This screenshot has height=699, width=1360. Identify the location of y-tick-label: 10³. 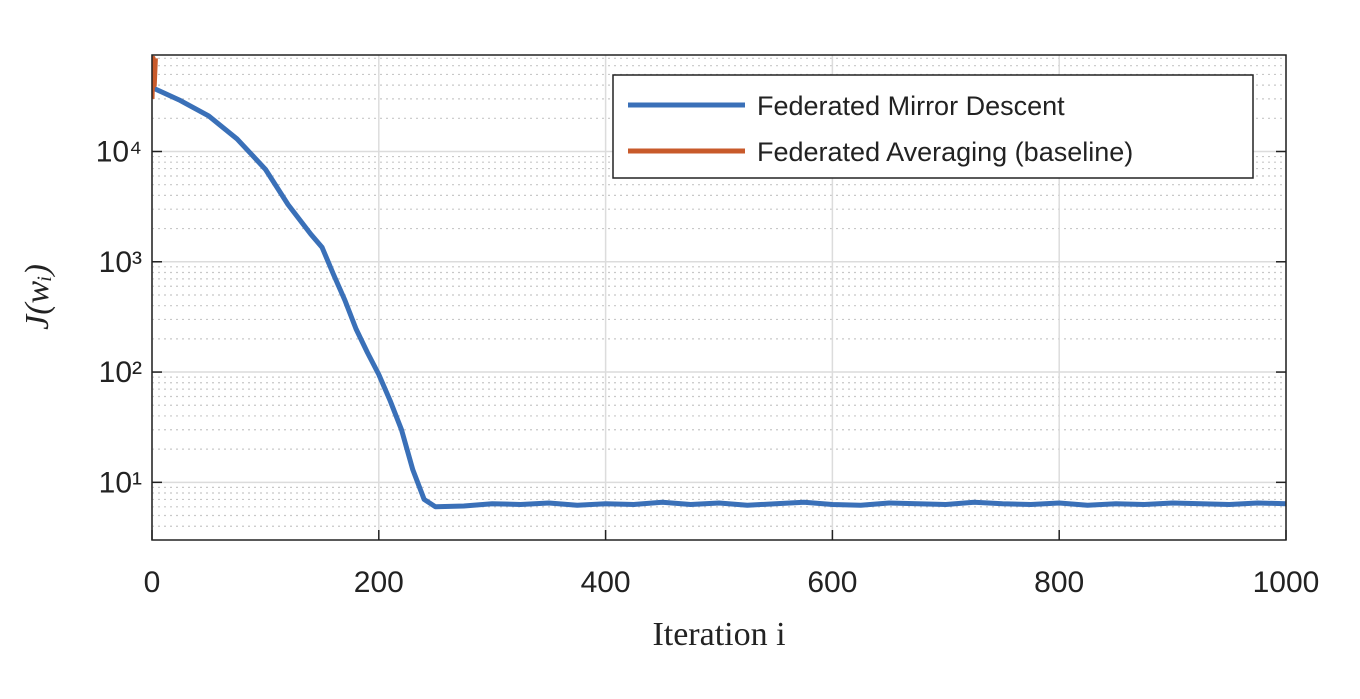
(120, 262).